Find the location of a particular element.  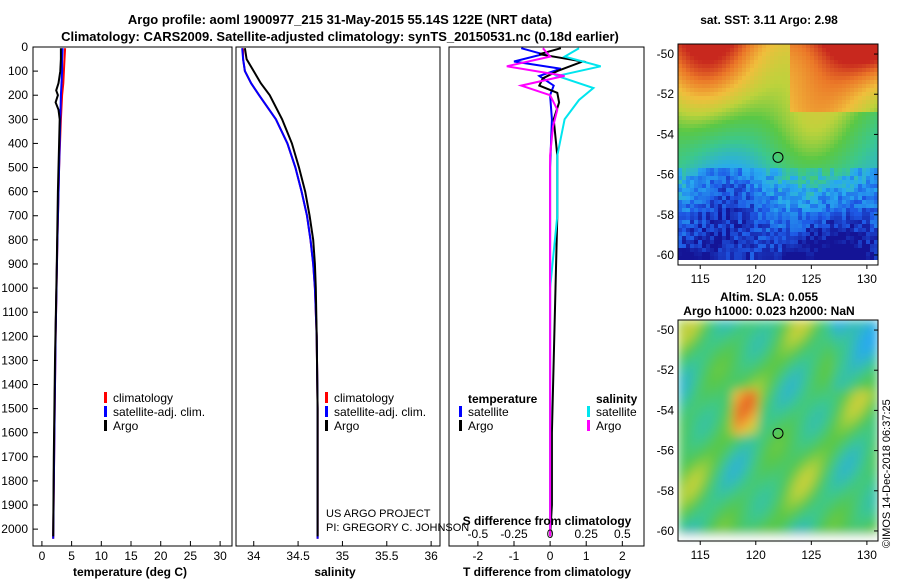

argo-line is located at coordinates (57, 292).